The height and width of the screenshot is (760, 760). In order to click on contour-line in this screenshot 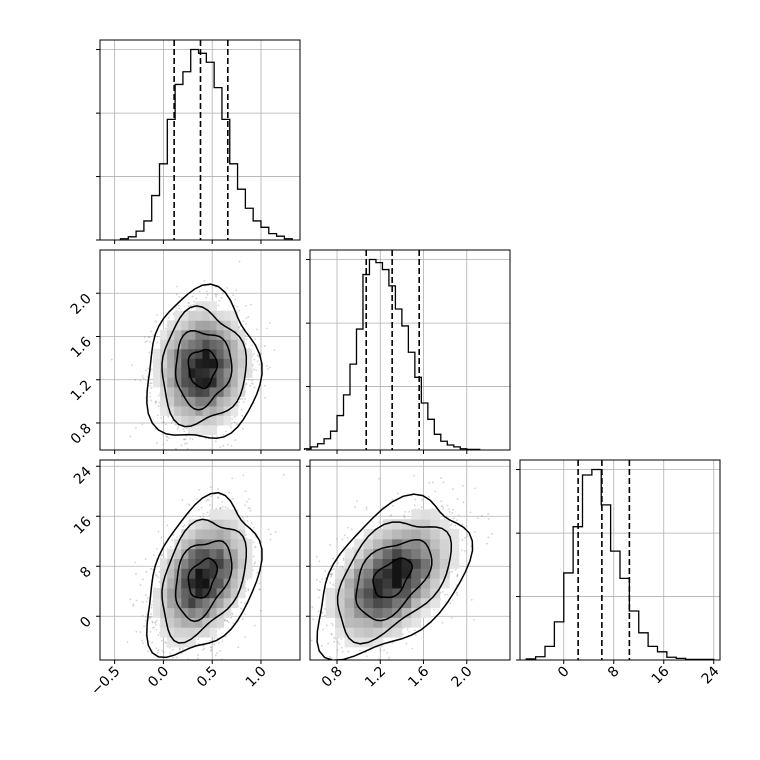, I will do `click(204, 361)`.